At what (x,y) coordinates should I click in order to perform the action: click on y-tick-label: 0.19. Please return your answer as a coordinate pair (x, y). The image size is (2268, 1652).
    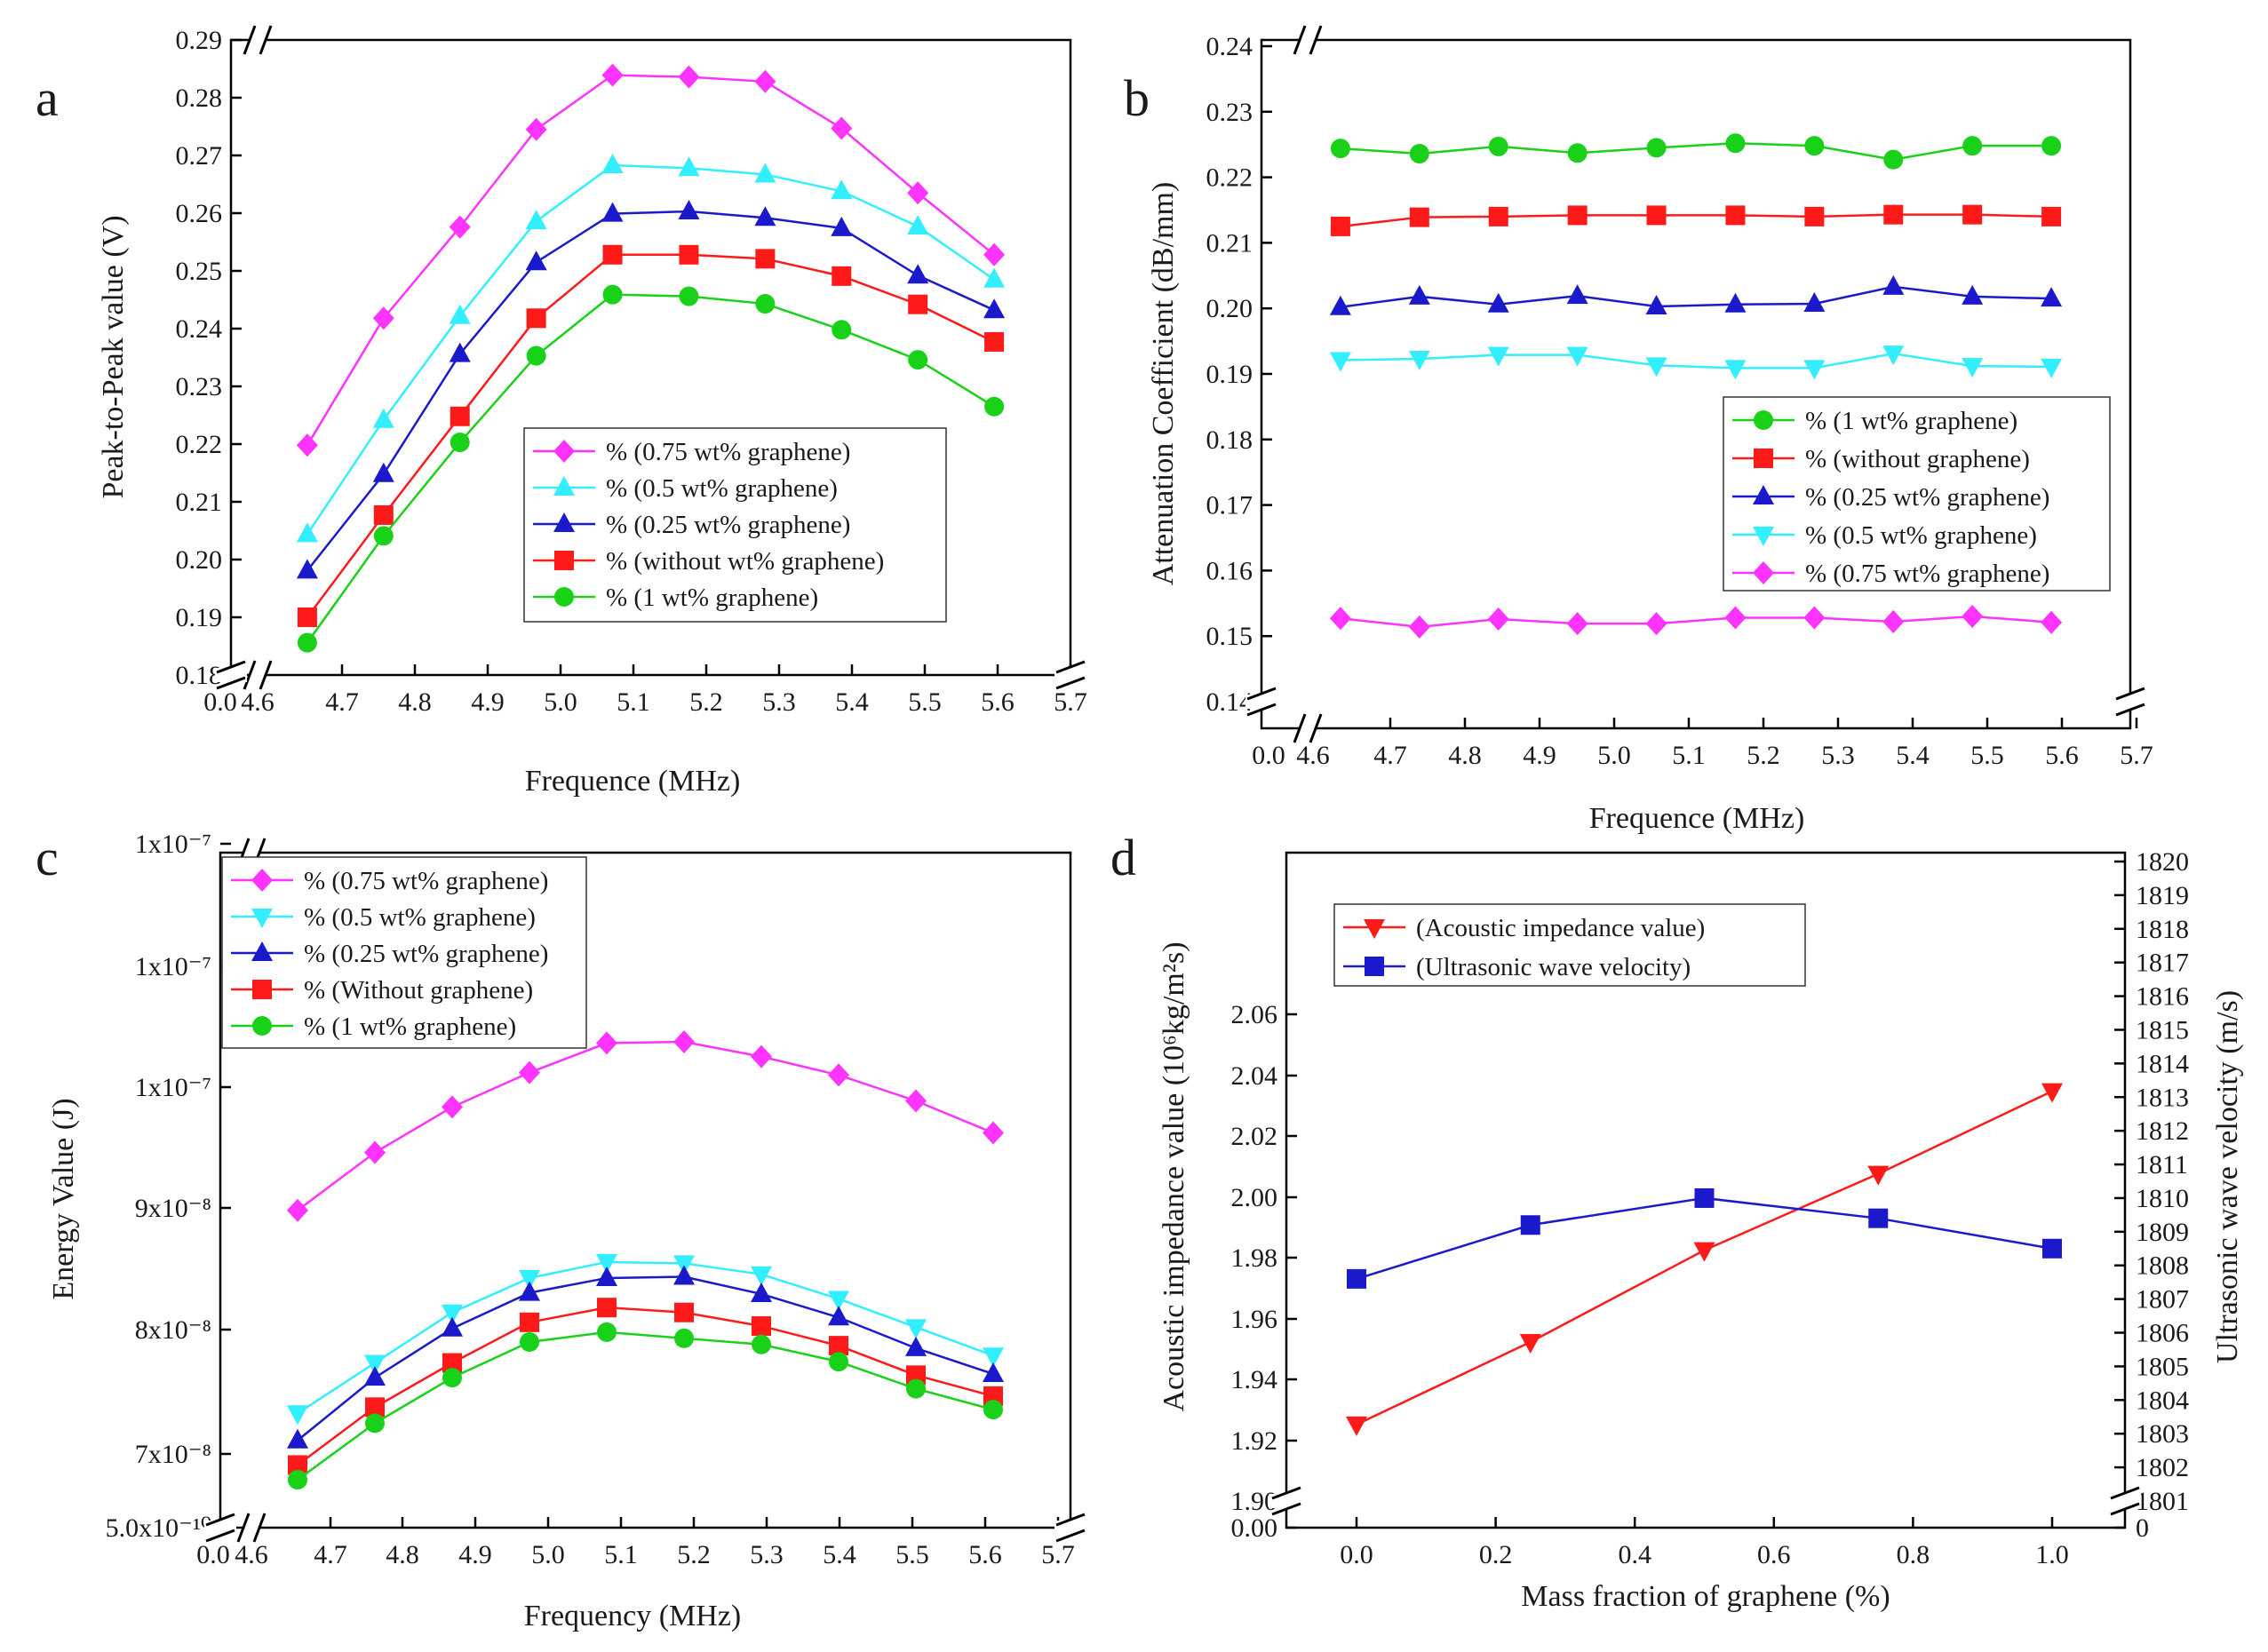
    Looking at the image, I should click on (1229, 374).